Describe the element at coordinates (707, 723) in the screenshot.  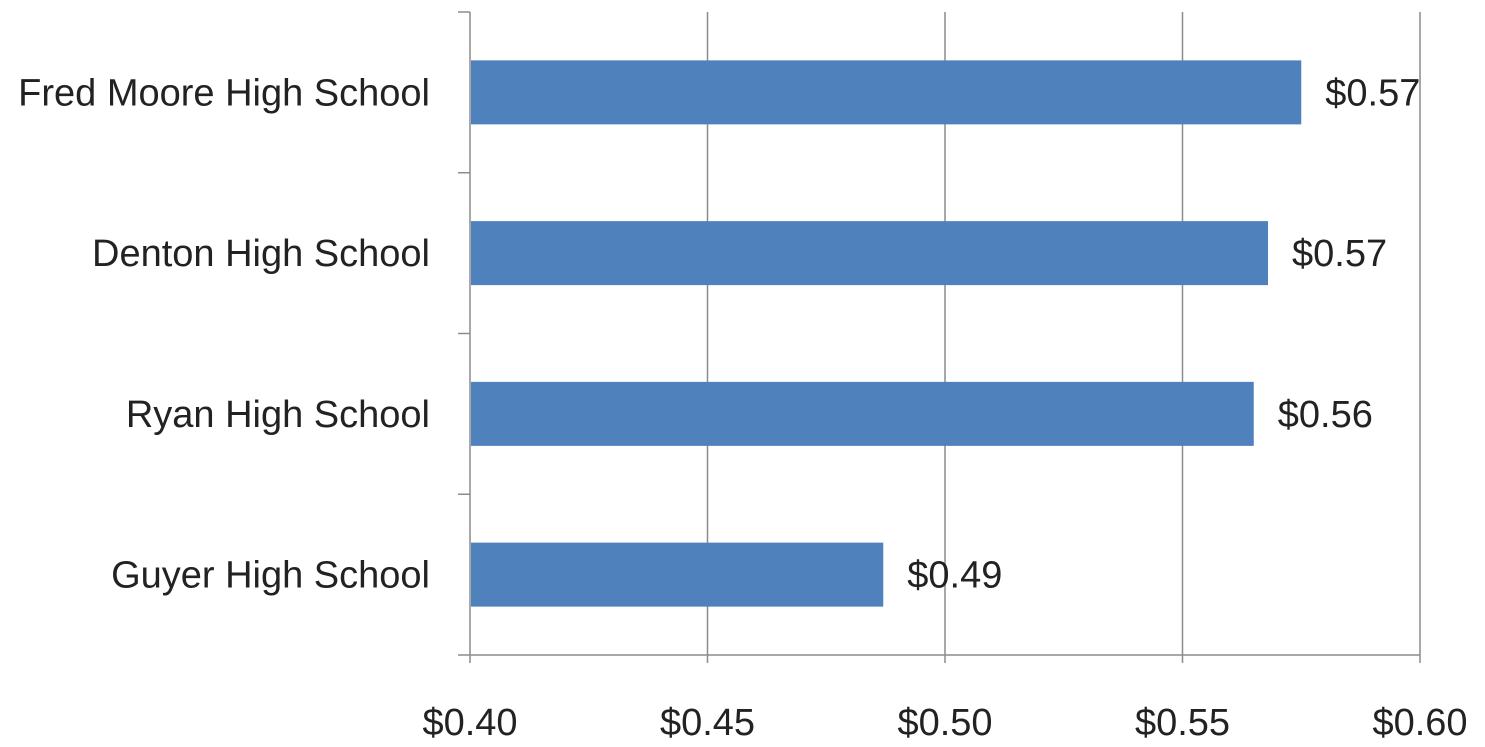
I see `x-tick-label: $0.45` at that location.